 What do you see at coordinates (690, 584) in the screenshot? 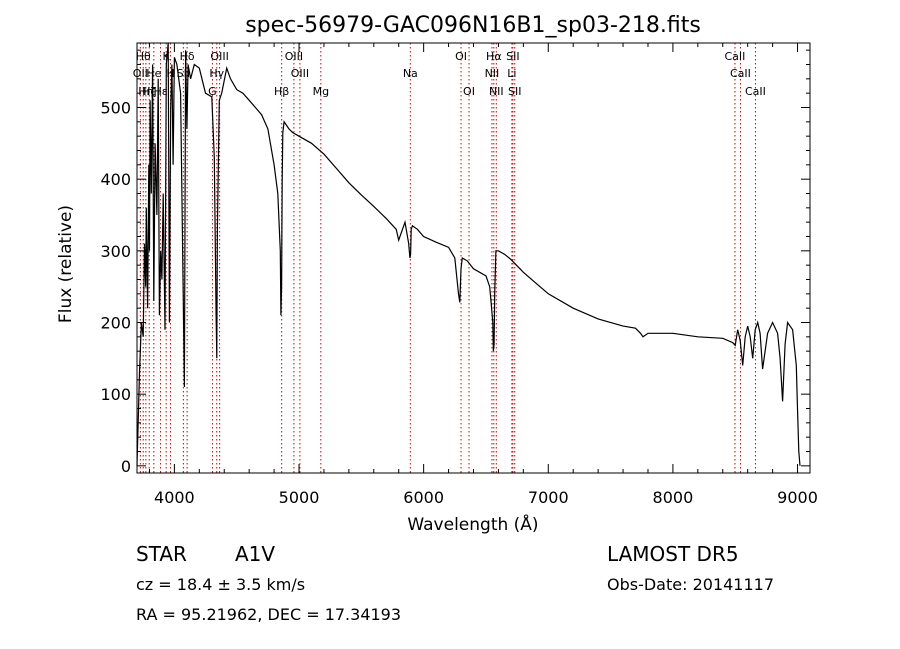
I see `obs-date: Obs-Date: 20141117` at bounding box center [690, 584].